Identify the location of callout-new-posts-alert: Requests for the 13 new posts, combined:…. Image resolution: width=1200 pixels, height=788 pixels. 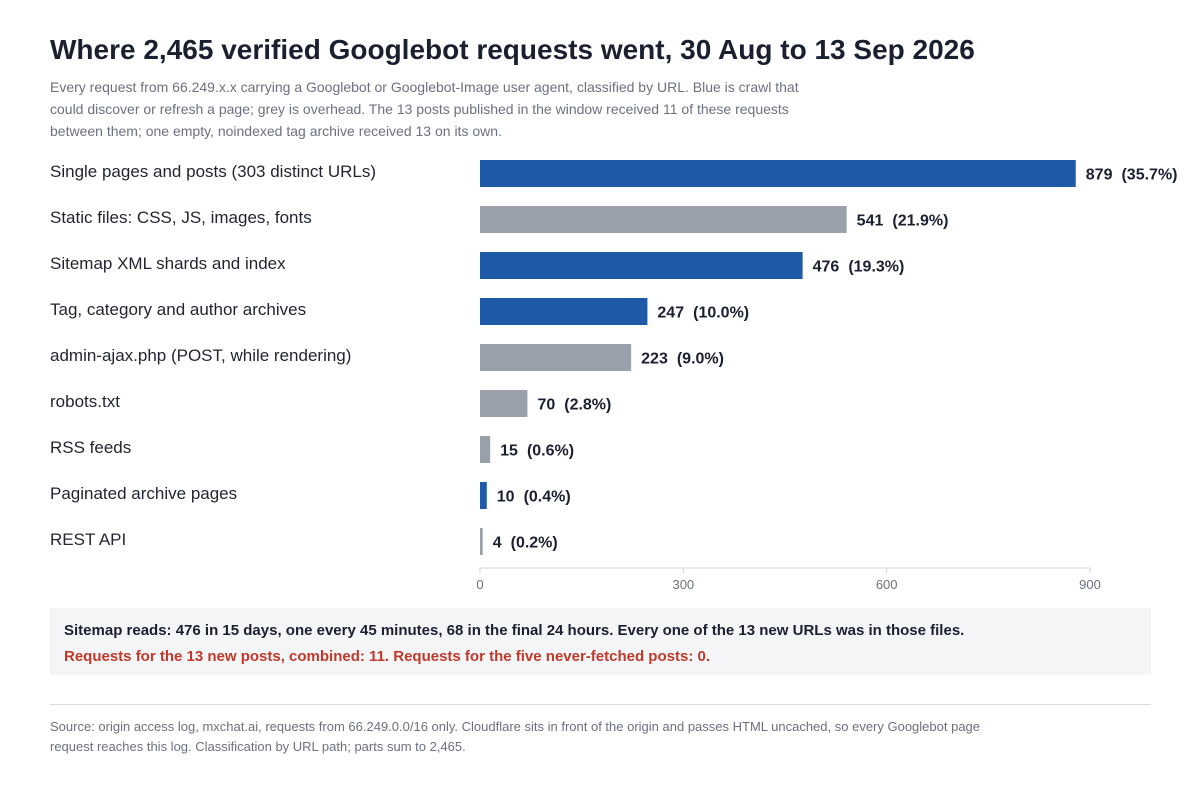
(387, 656).